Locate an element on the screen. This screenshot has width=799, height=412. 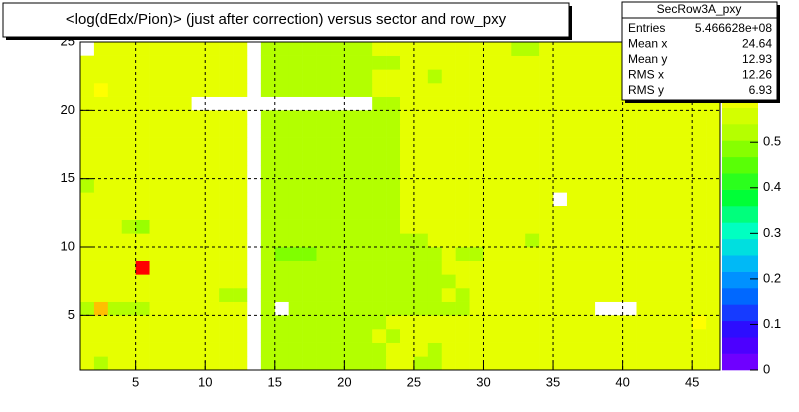
palette-box is located at coordinates (740, 198).